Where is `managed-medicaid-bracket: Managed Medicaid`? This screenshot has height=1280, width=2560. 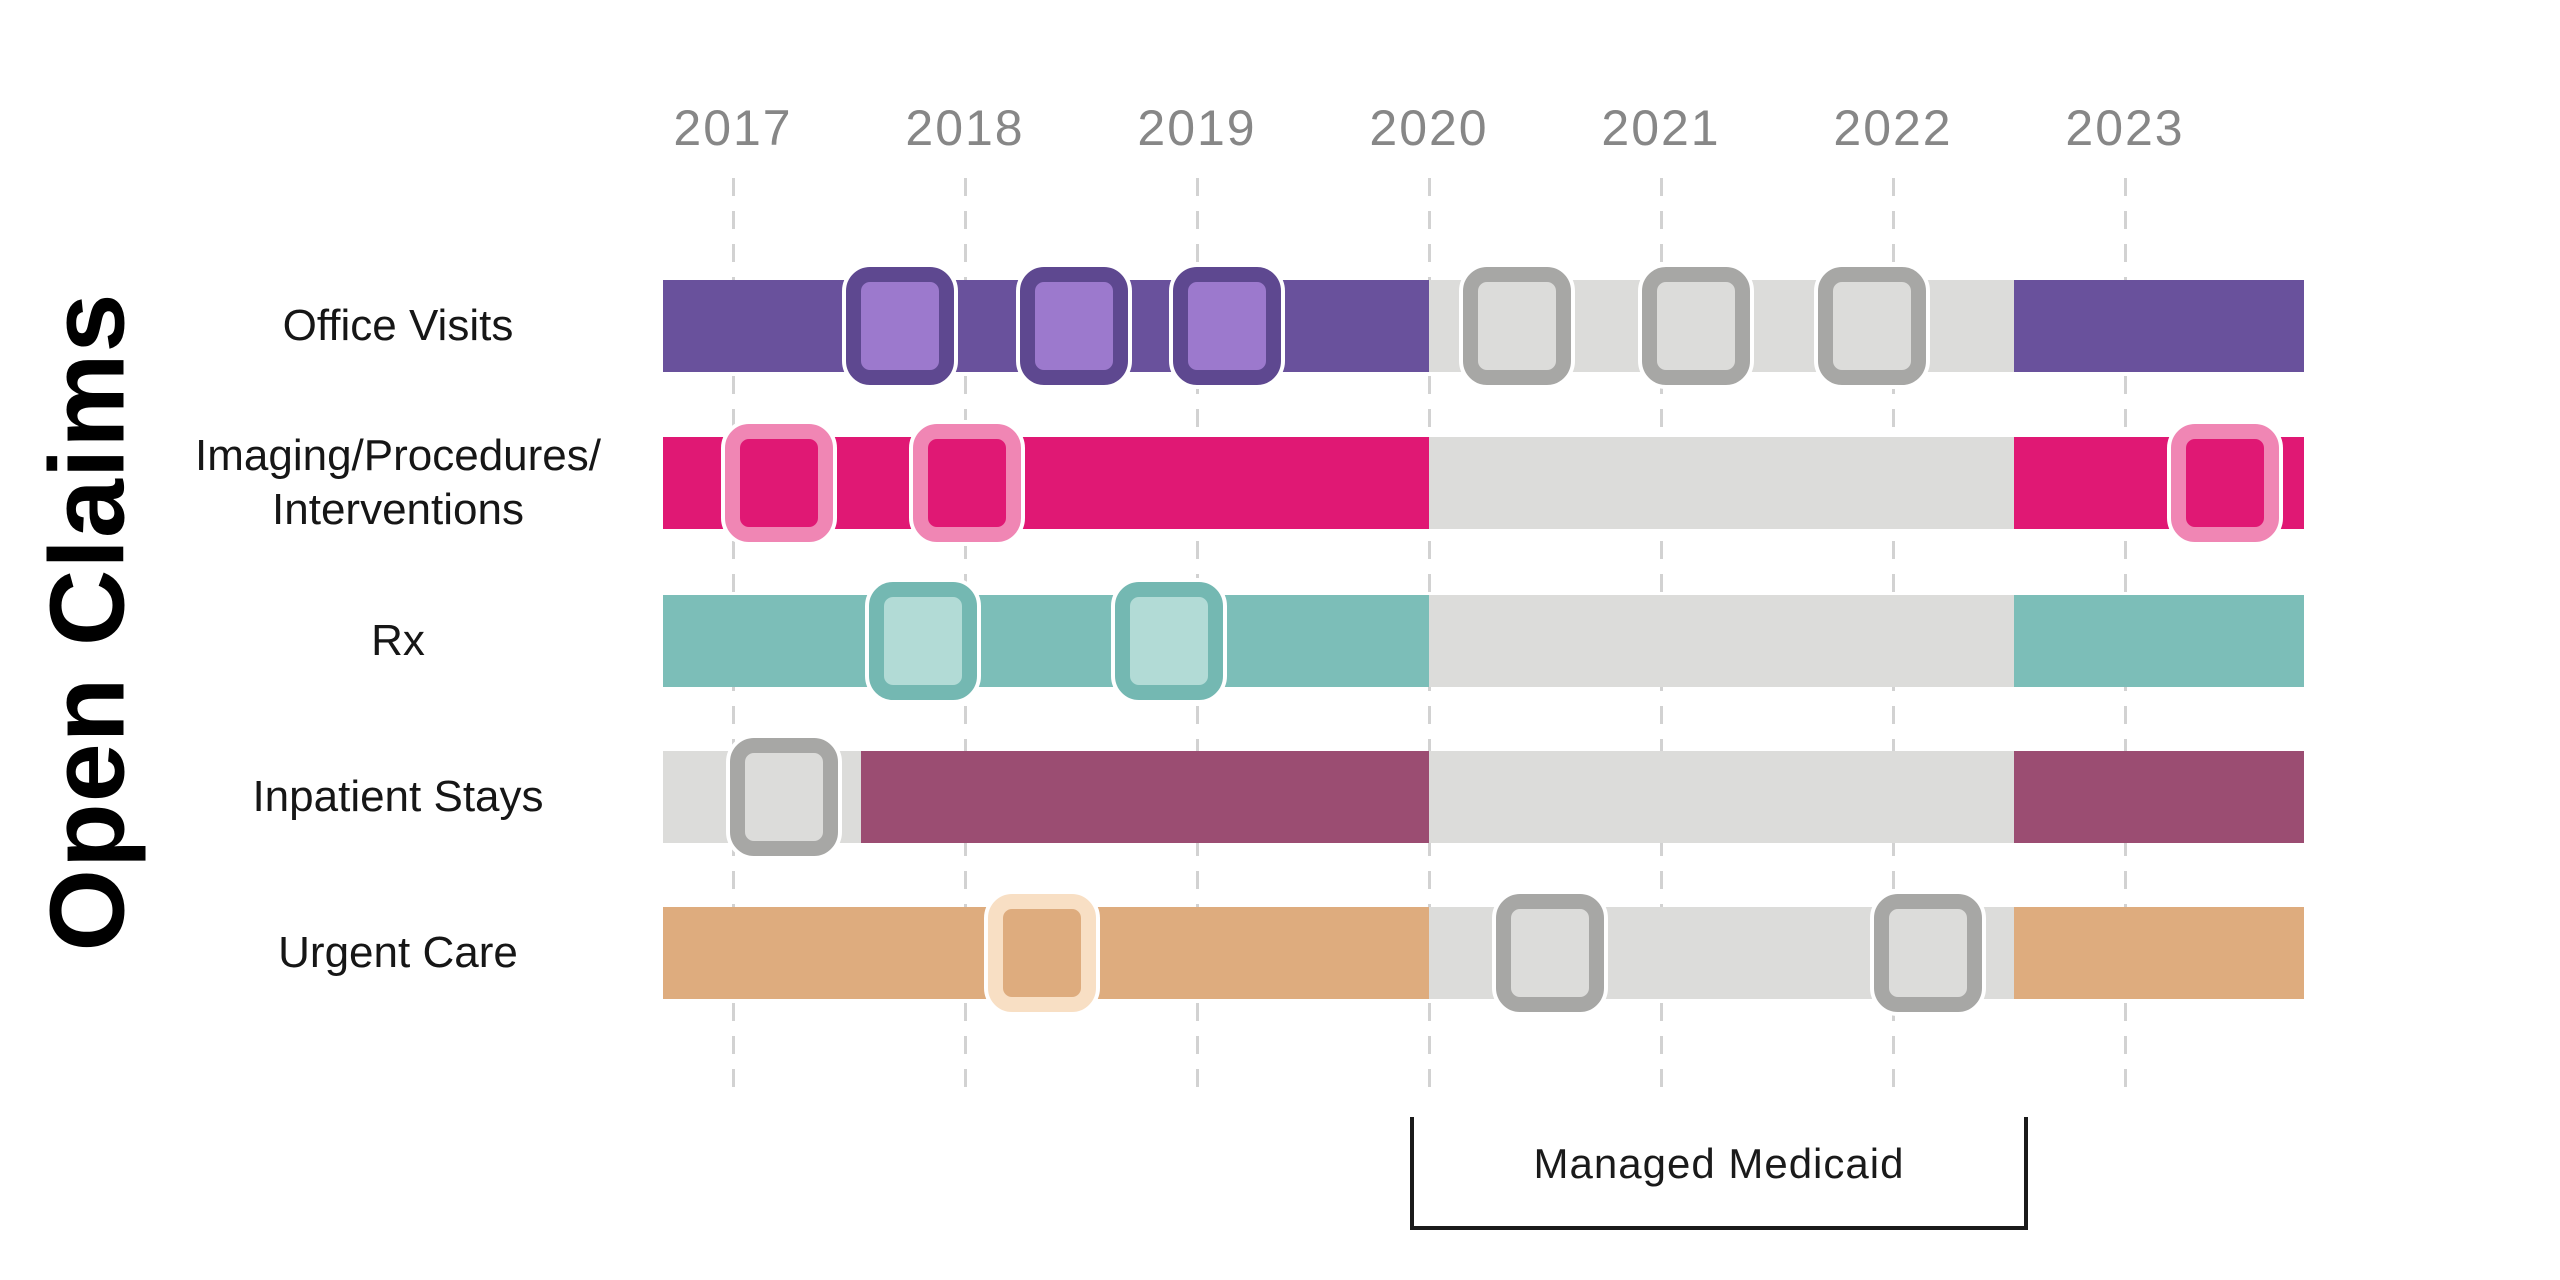
managed-medicaid-bracket: Managed Medicaid is located at coordinates (1719, 1173).